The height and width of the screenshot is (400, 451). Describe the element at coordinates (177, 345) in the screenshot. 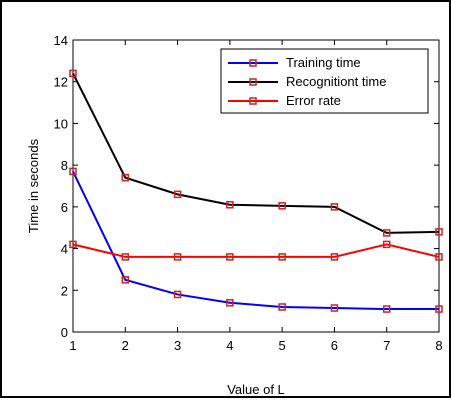

I see `x-tick-label: 3` at that location.